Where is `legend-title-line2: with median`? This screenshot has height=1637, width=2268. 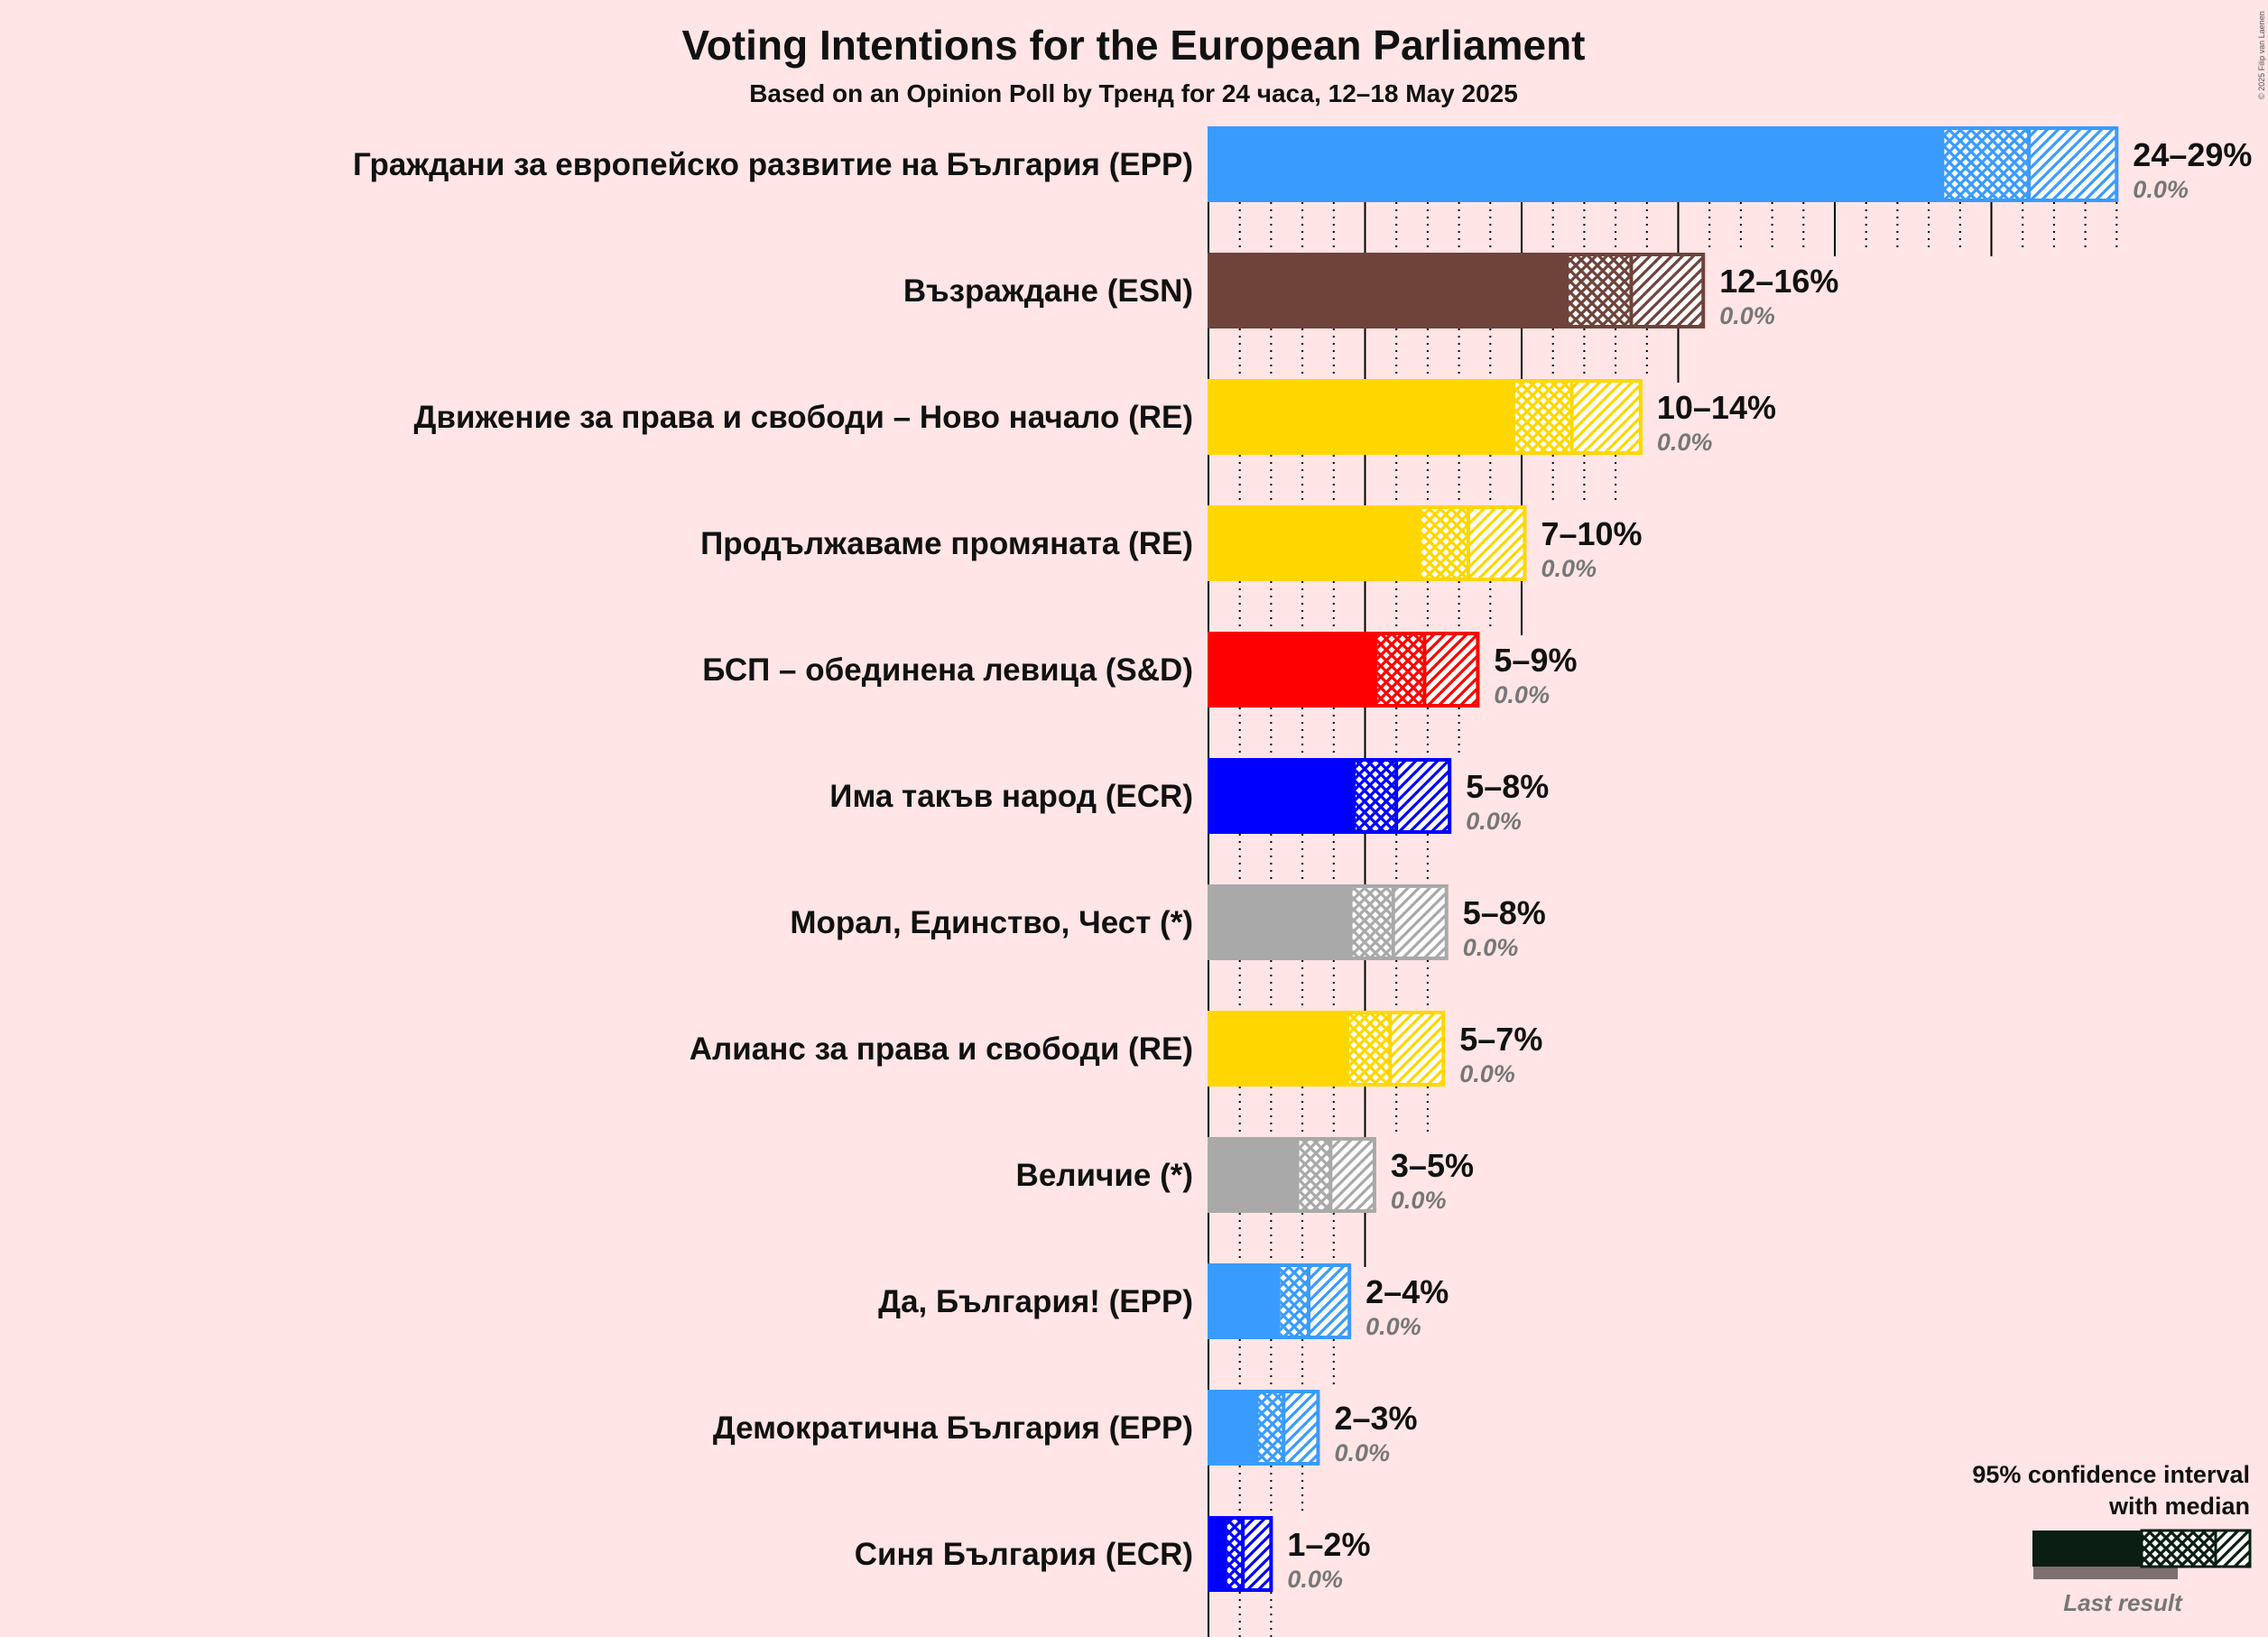
legend-title-line2: with median is located at coordinates (2179, 1507).